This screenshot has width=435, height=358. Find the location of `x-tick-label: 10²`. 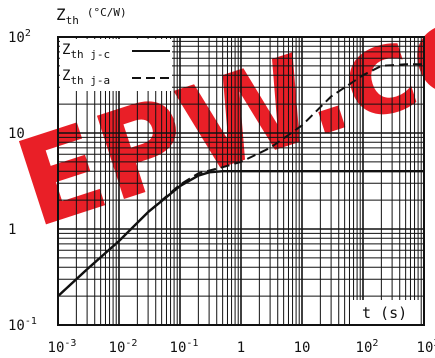

x-tick-label: 10² is located at coordinates (367, 347).